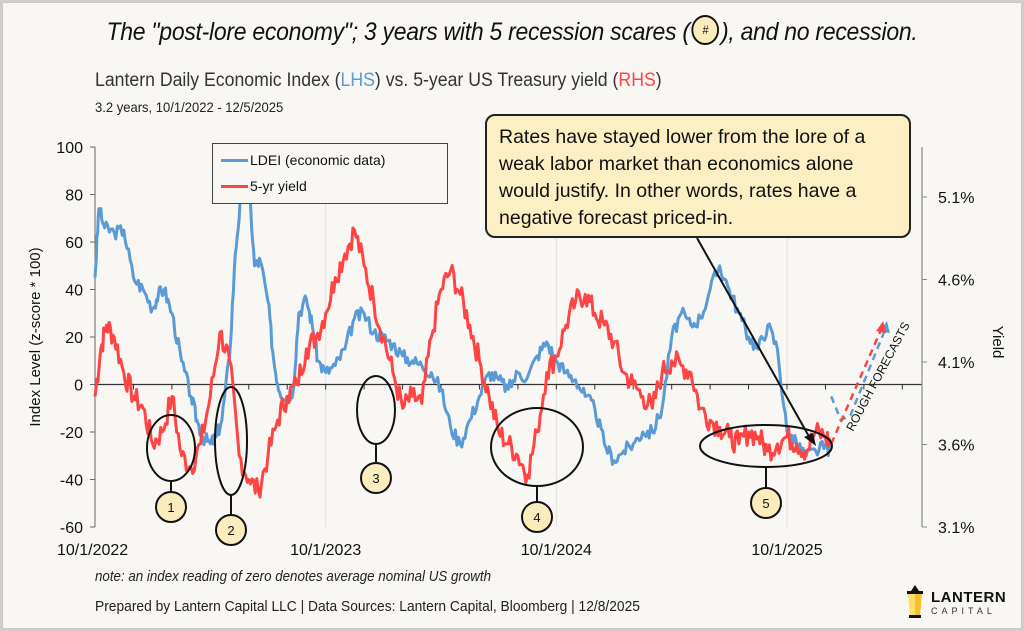  I want to click on y-tick-label-right: 3.6%, so click(956, 446).